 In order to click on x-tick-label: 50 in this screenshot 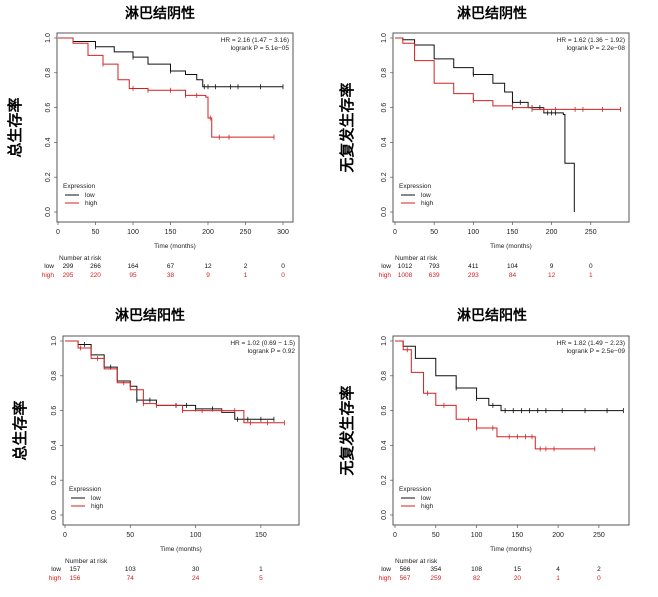, I will do `click(434, 232)`.